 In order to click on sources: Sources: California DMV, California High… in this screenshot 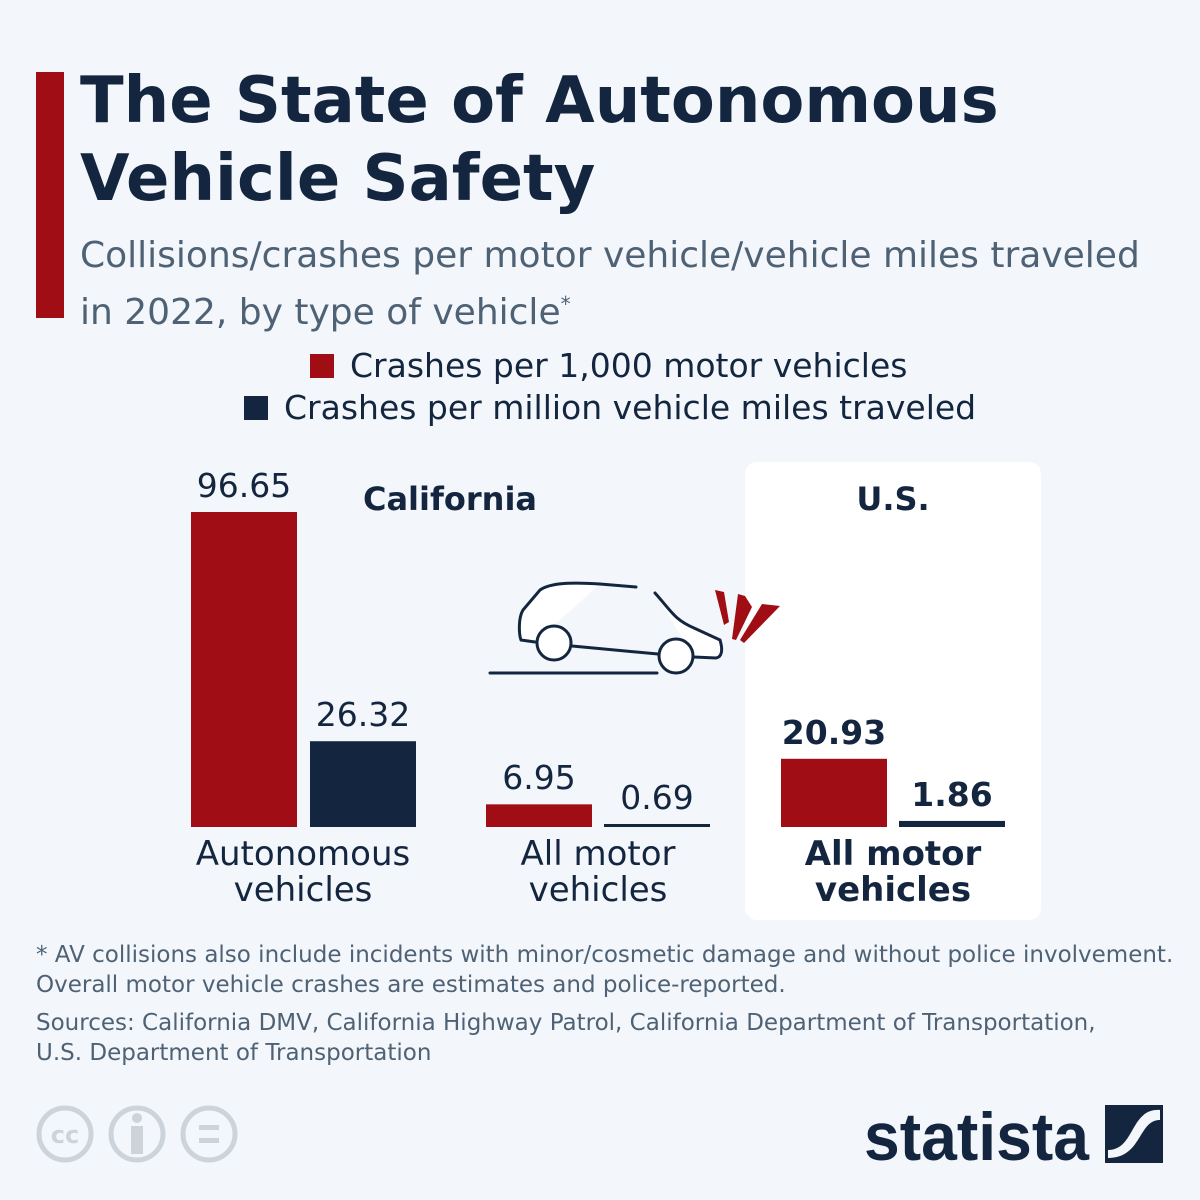, I will do `click(566, 1038)`.